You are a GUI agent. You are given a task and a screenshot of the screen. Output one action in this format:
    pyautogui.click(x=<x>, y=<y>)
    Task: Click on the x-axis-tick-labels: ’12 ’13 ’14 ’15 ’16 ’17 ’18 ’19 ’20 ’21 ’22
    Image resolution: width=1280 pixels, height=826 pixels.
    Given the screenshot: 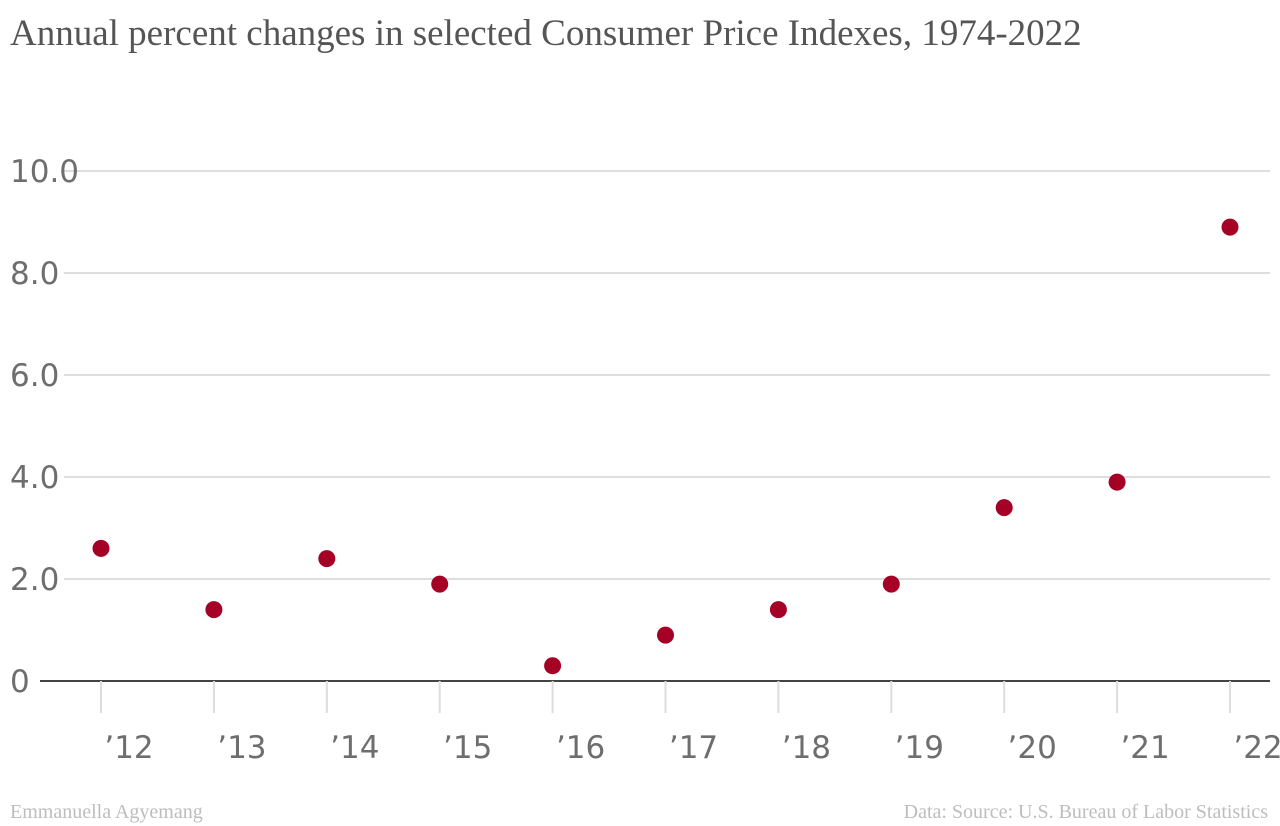 What is the action you would take?
    pyautogui.click(x=692, y=748)
    